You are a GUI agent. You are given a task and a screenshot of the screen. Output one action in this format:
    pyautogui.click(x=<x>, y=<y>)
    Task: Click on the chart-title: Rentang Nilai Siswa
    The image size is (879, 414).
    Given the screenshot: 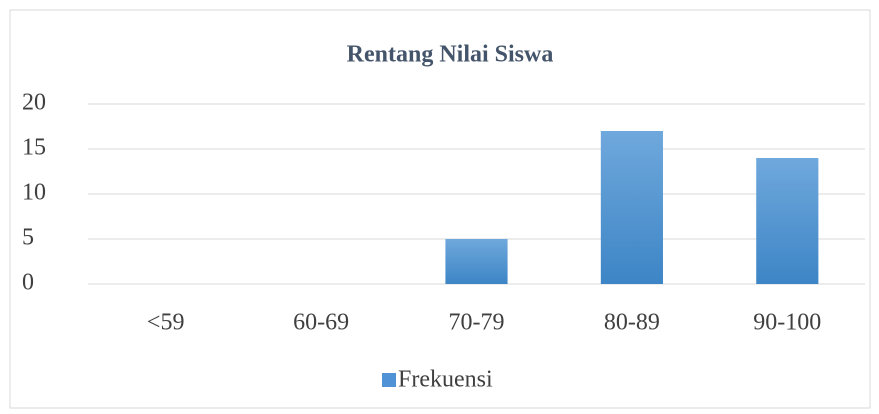 What is the action you would take?
    pyautogui.click(x=450, y=55)
    